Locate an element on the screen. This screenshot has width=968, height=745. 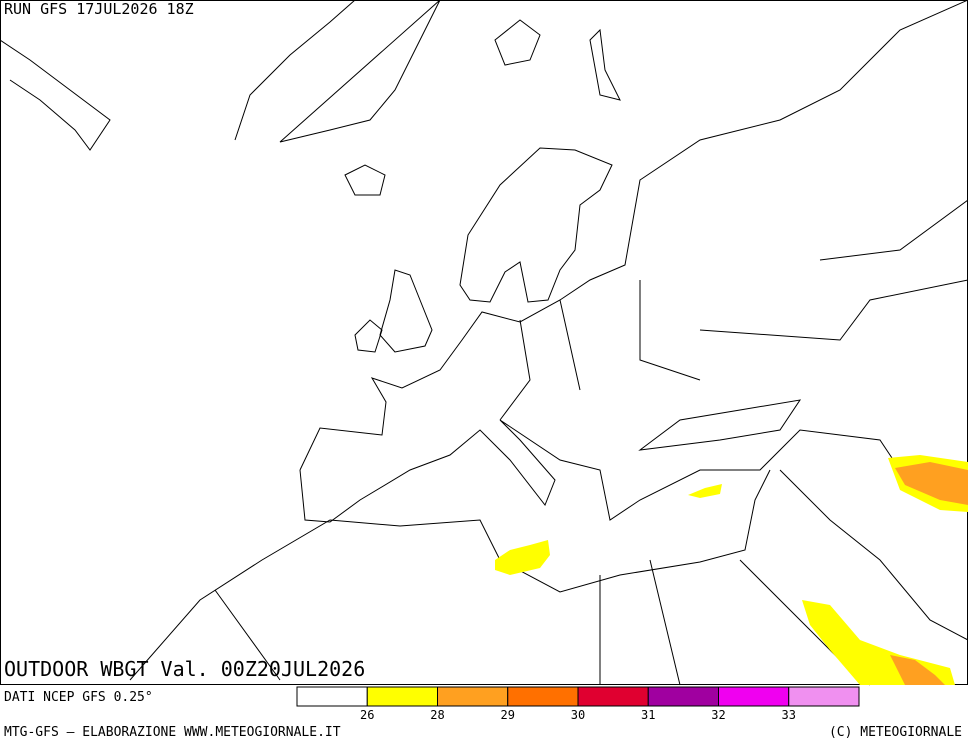
copyright: (C) METEOGIORNALE is located at coordinates (895, 732).